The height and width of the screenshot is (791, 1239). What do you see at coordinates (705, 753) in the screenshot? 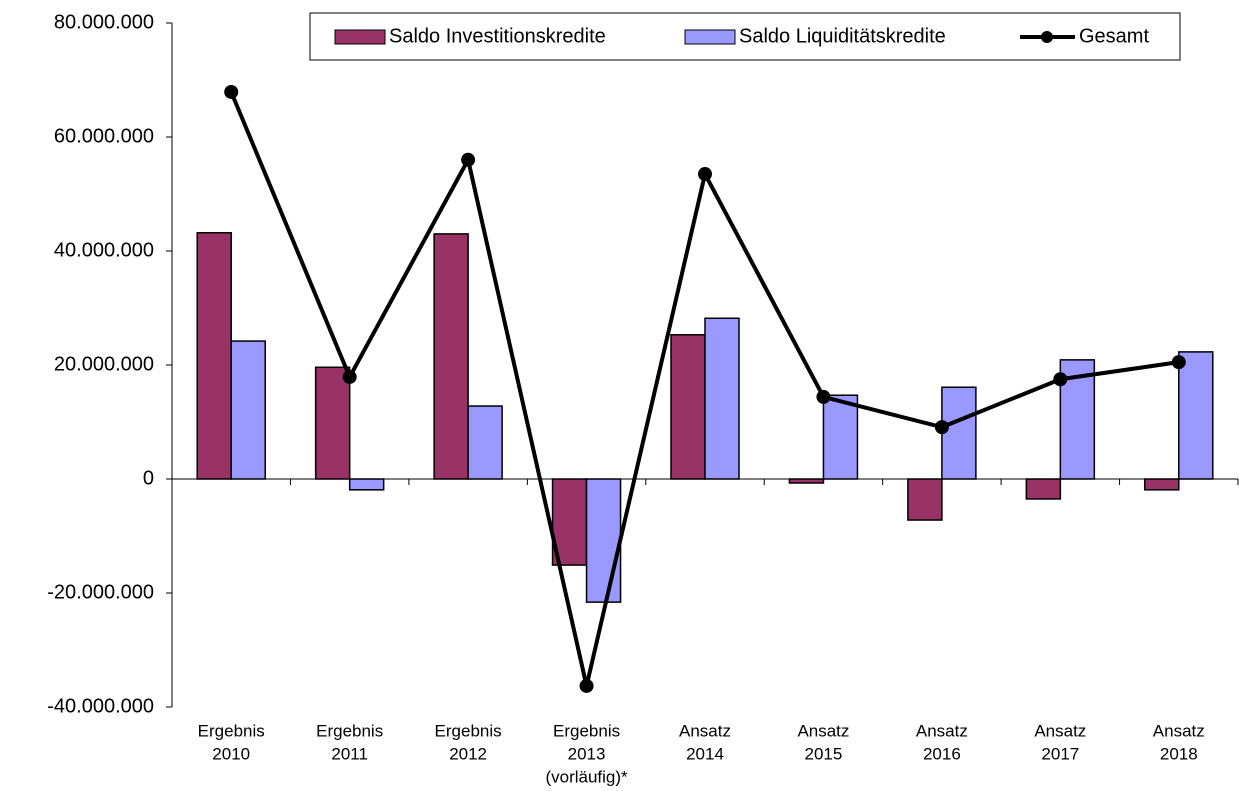
I see `x-tick-label: 2014` at bounding box center [705, 753].